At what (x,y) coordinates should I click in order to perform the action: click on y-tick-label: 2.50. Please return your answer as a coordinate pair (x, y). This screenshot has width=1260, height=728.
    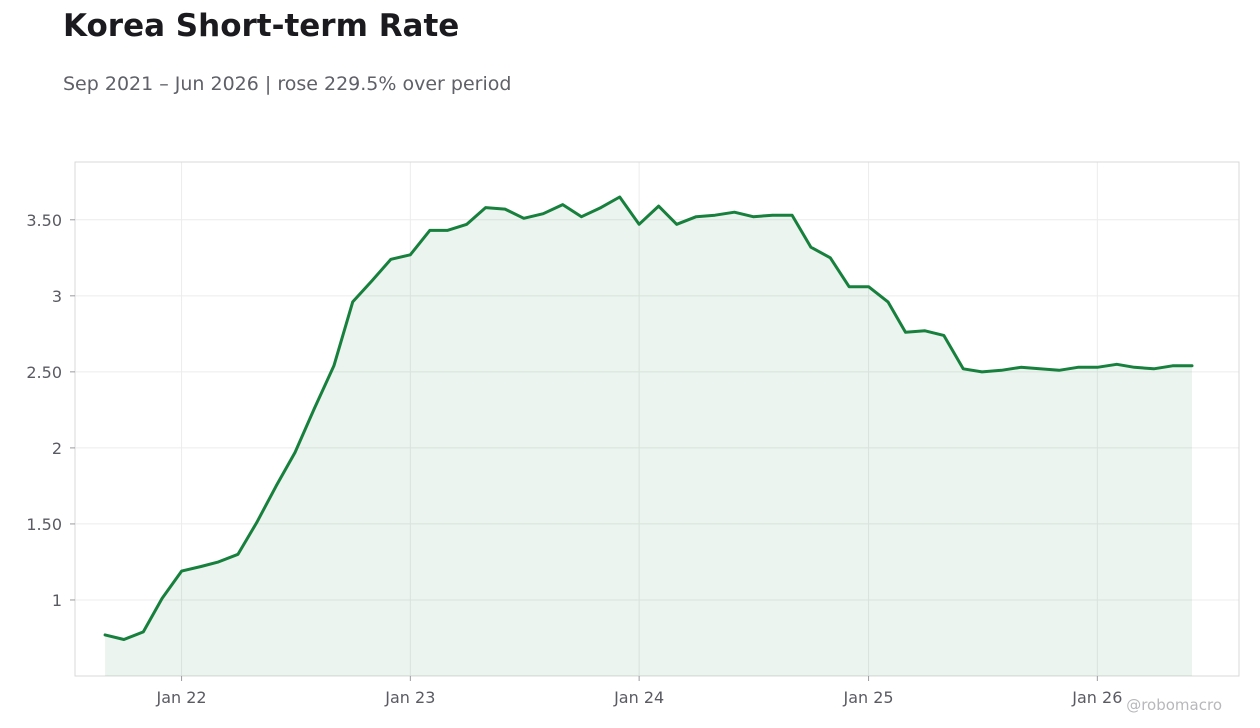
    Looking at the image, I should click on (44, 372).